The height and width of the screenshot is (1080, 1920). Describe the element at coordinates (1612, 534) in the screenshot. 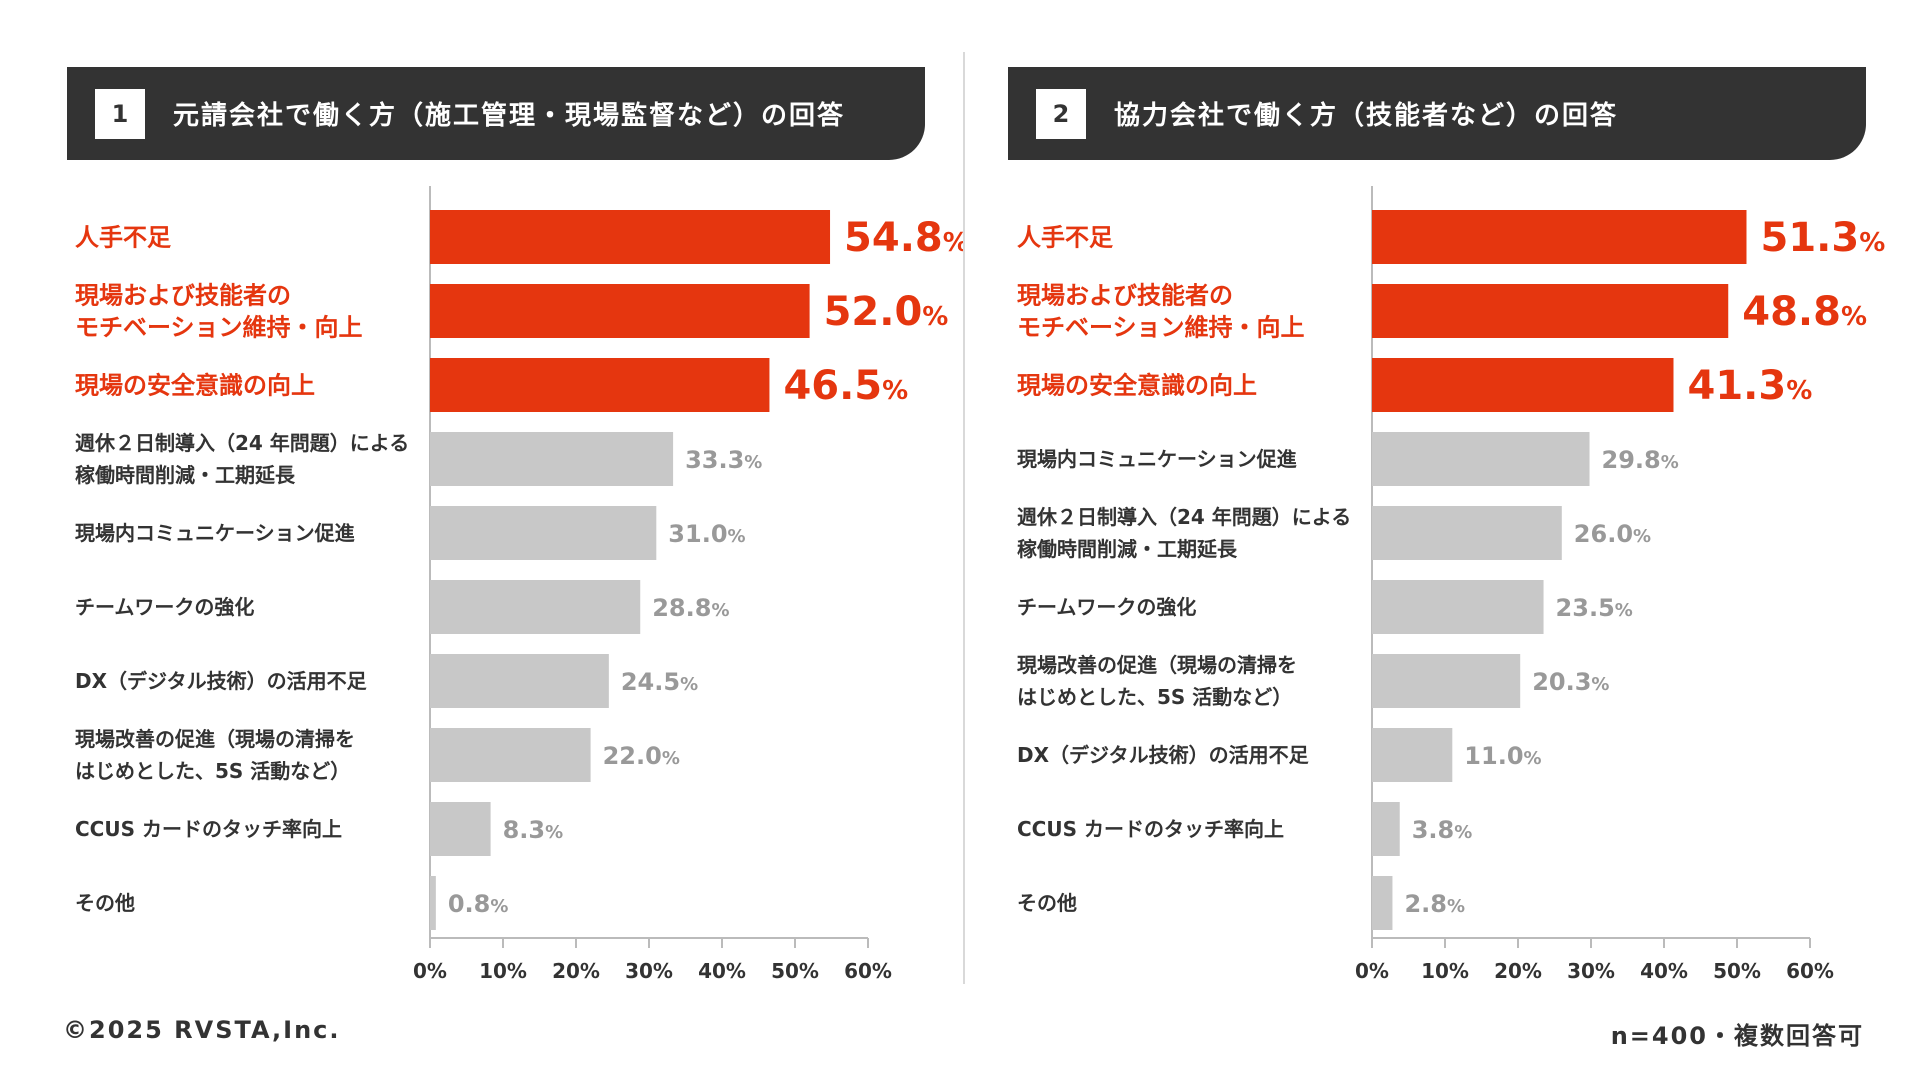

I see `value-label: 26.0%` at that location.